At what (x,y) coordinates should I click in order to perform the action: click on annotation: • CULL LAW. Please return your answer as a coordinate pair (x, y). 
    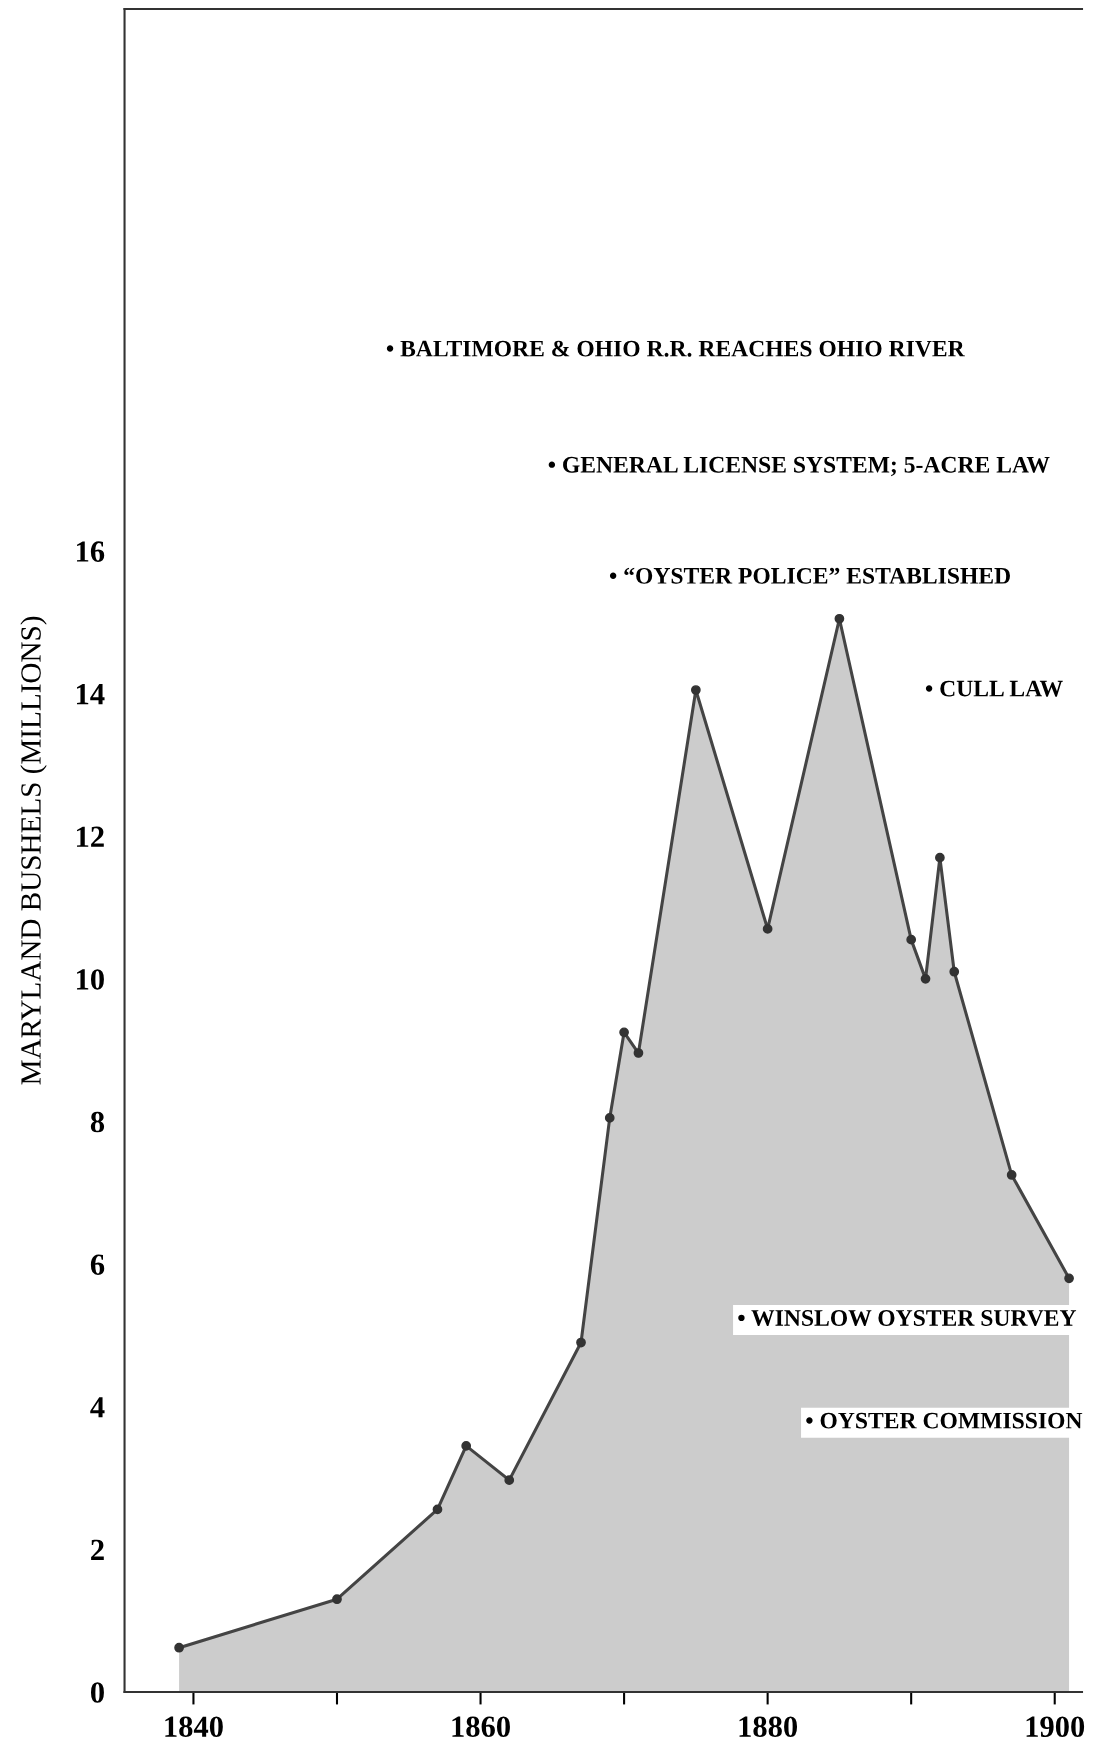
    Looking at the image, I should click on (994, 688).